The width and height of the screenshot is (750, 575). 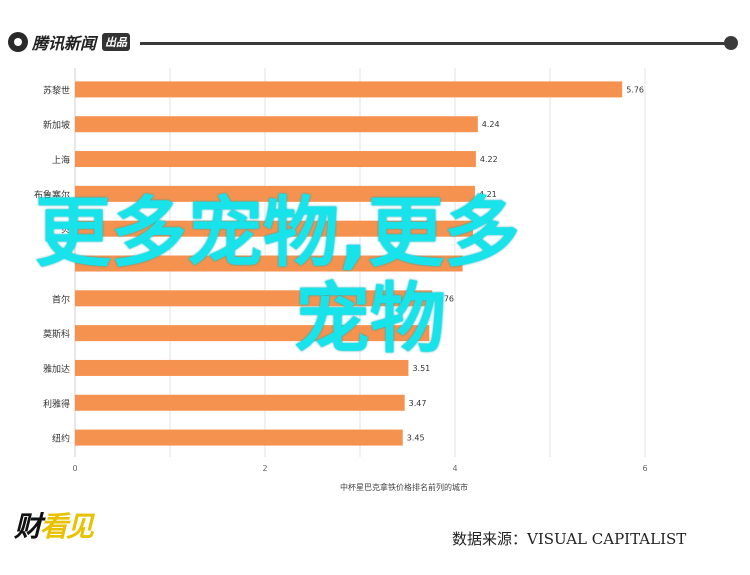 I want to click on category-label: 莫斯科, so click(x=56, y=334).